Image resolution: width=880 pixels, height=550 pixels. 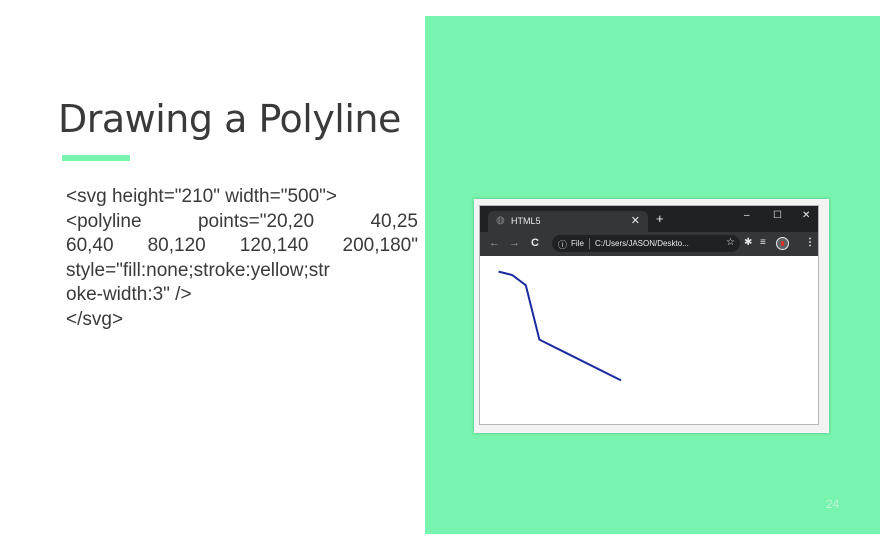 What do you see at coordinates (748, 242) in the screenshot?
I see `extensions-puzzle-icon: ✱` at bounding box center [748, 242].